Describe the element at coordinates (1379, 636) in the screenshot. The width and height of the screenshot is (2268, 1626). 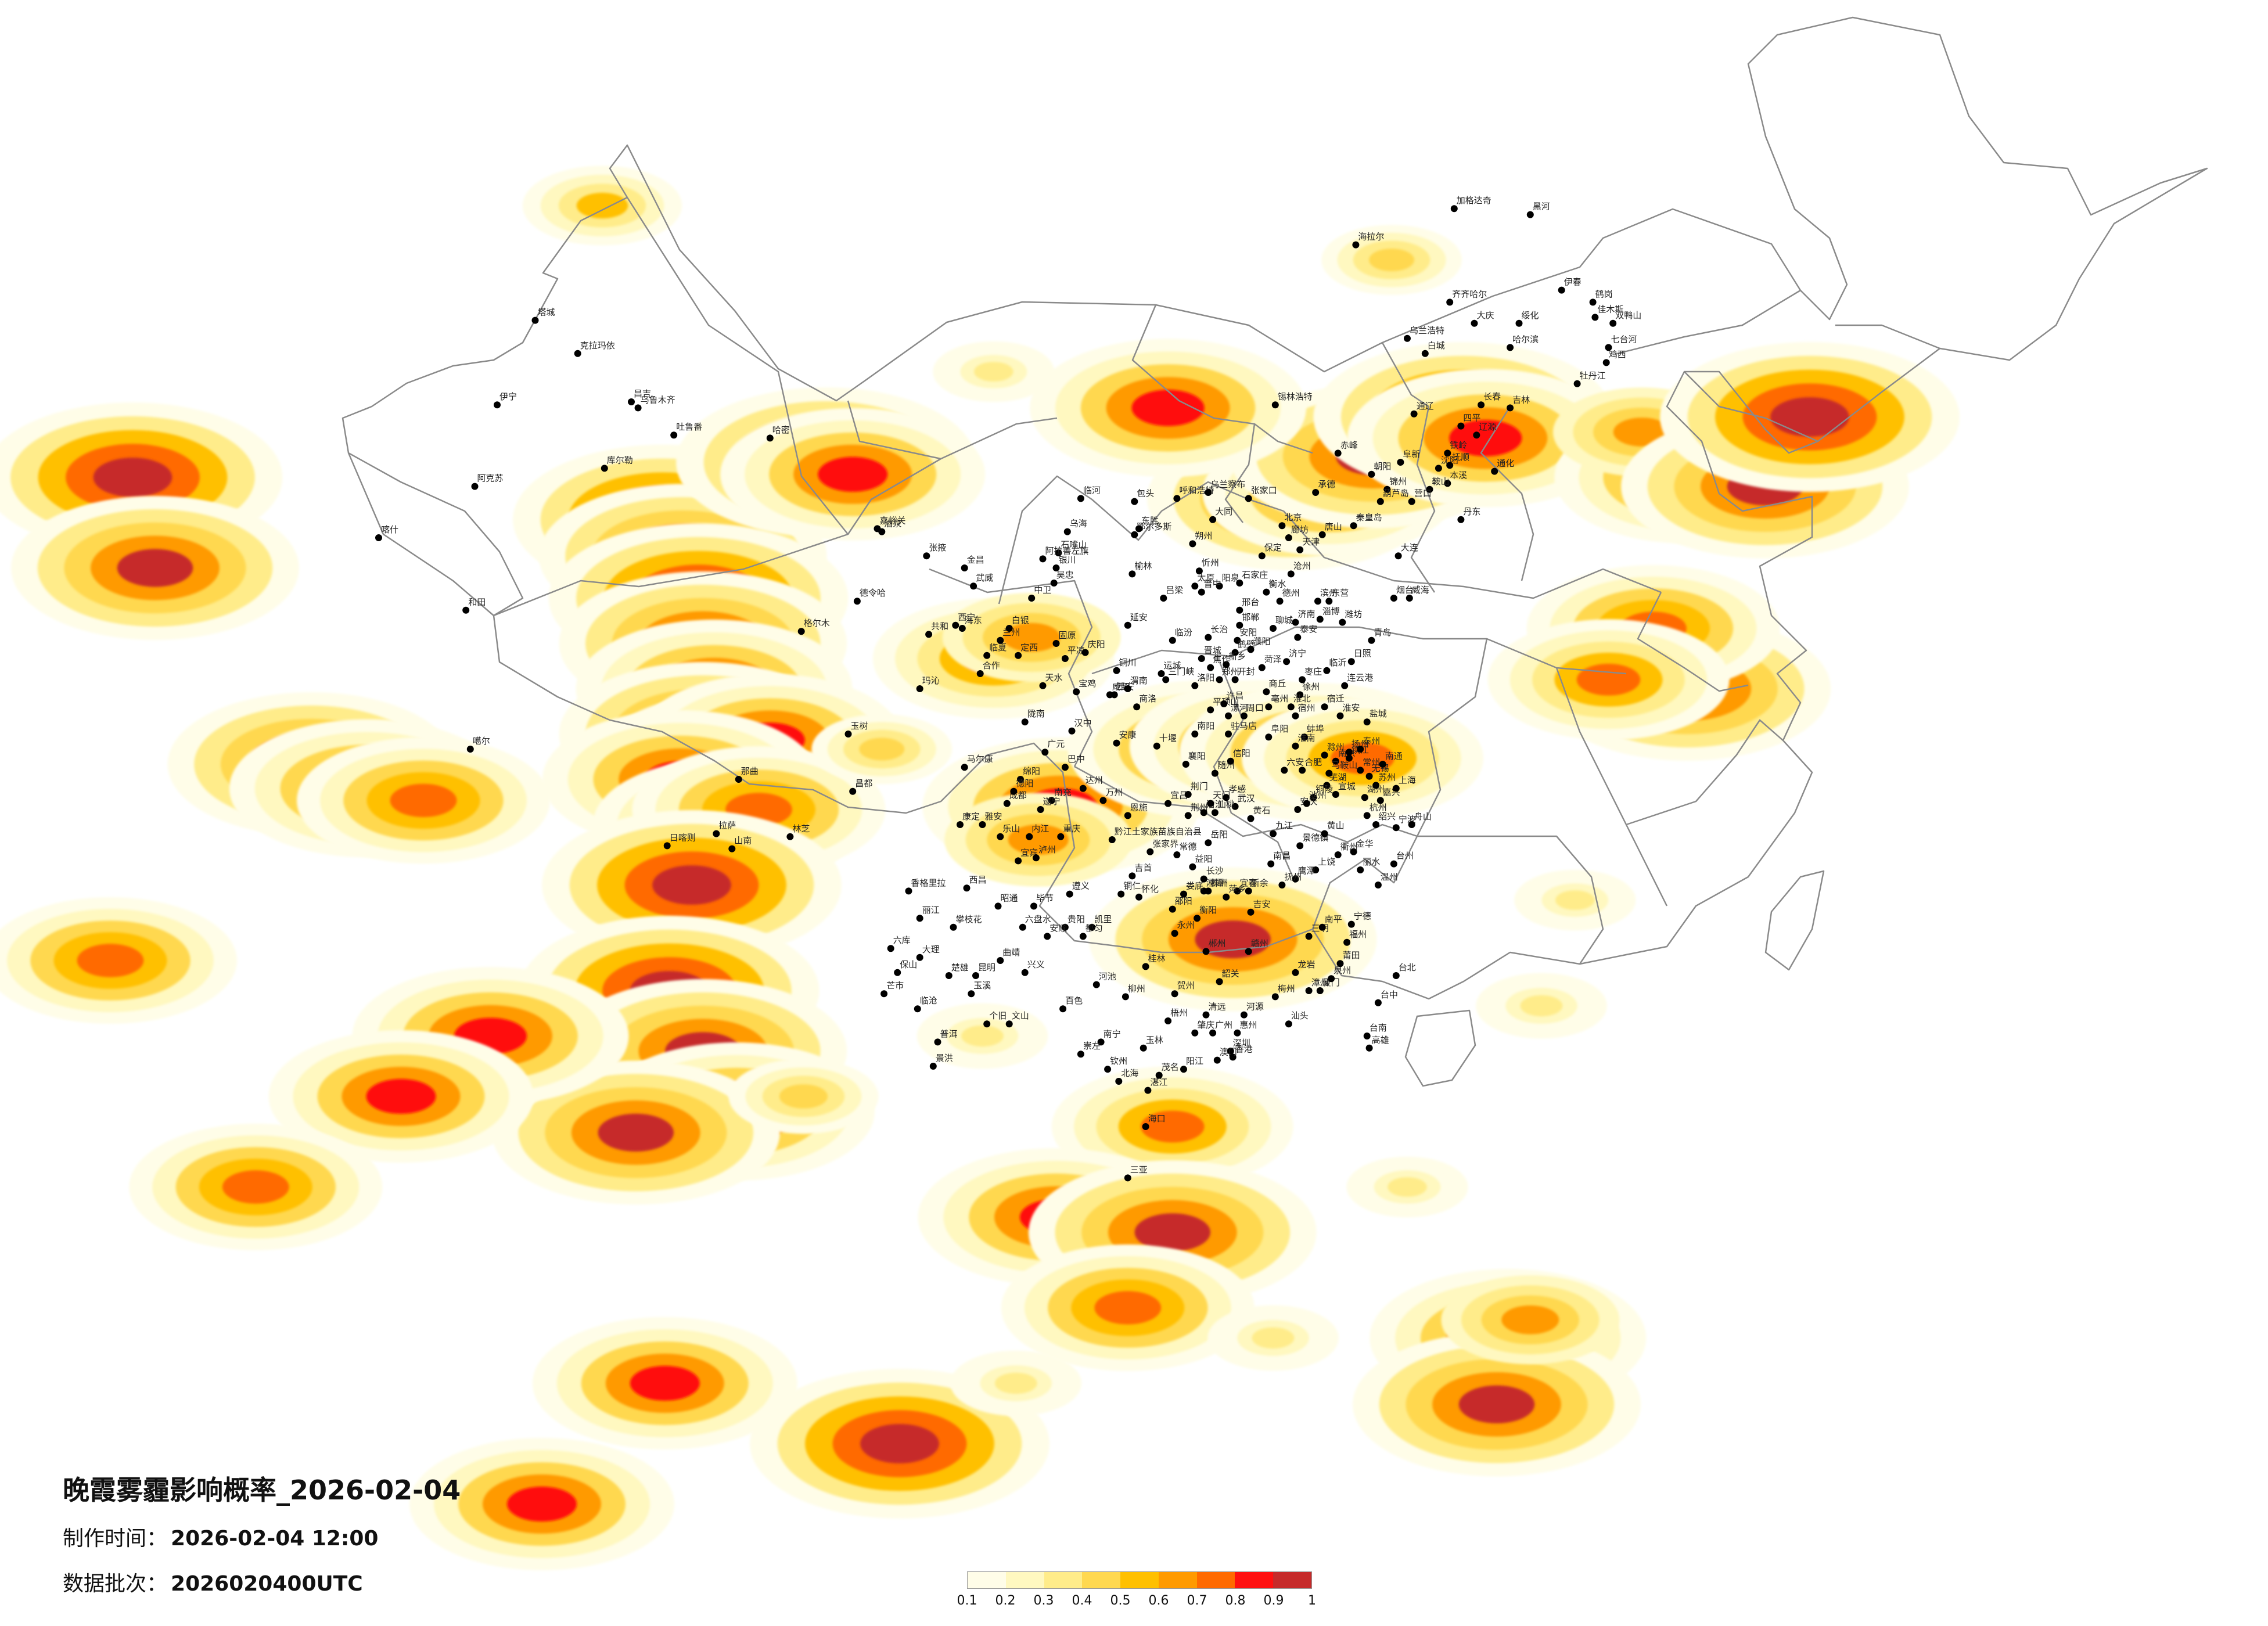
I see `city-marker: 青岛` at that location.